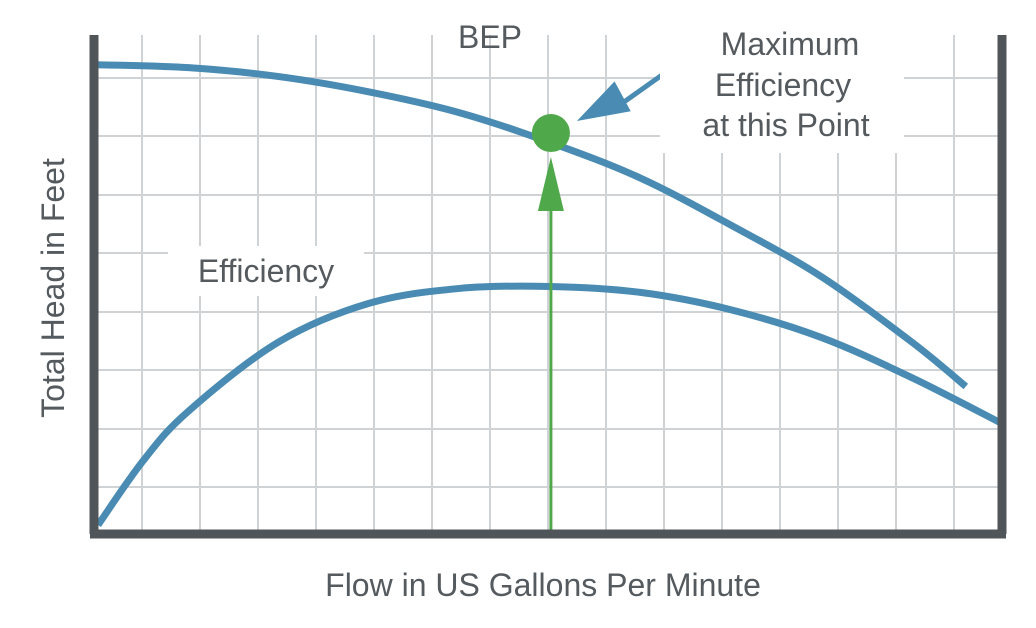 This screenshot has height=628, width=1036. I want to click on annotation-arrowhead, so click(603, 101).